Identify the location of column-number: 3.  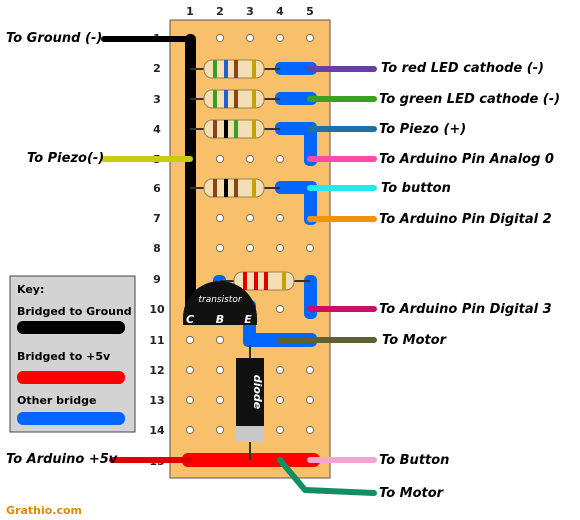
(250, 11).